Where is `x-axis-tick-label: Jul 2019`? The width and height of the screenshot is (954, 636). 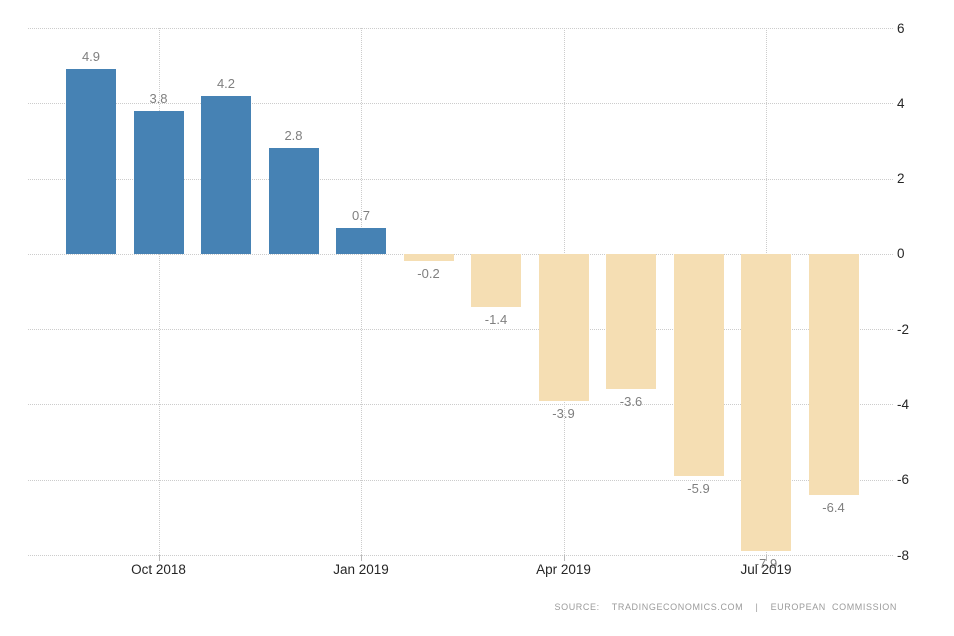 x-axis-tick-label: Jul 2019 is located at coordinates (766, 569).